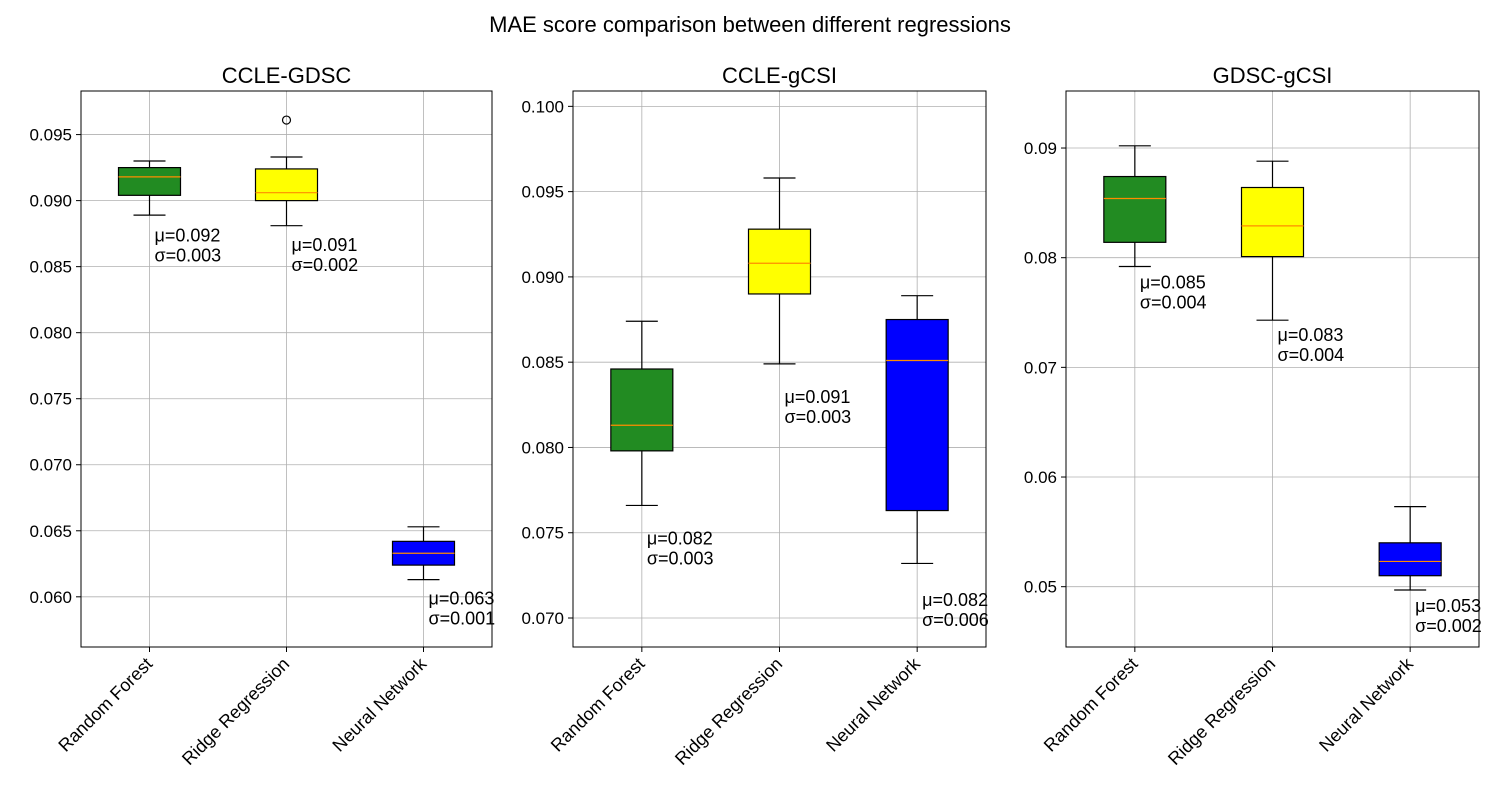 This screenshot has width=1500, height=800. Describe the element at coordinates (1040, 367) in the screenshot. I see `y-tick-label: 0.07` at that location.